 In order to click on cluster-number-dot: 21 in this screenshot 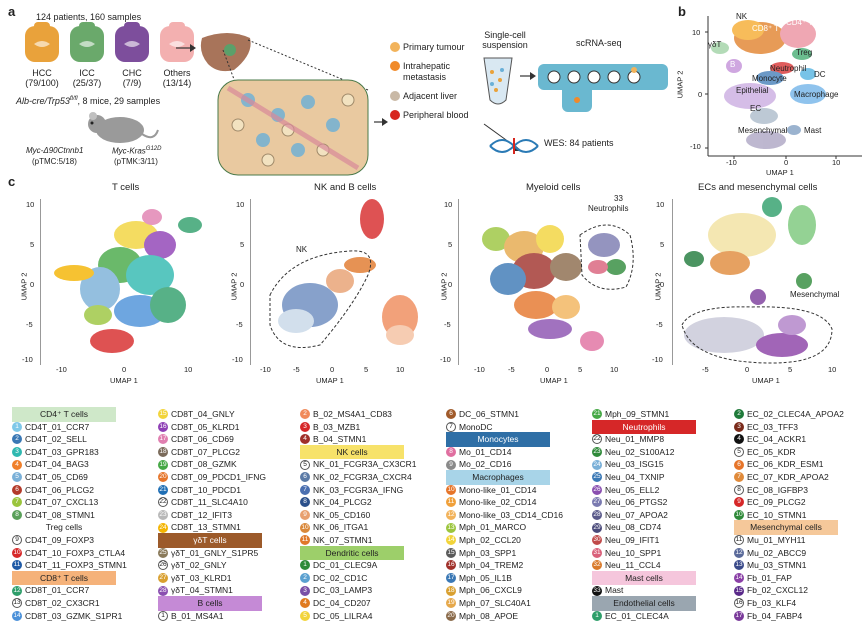, I will do `click(163, 489)`.